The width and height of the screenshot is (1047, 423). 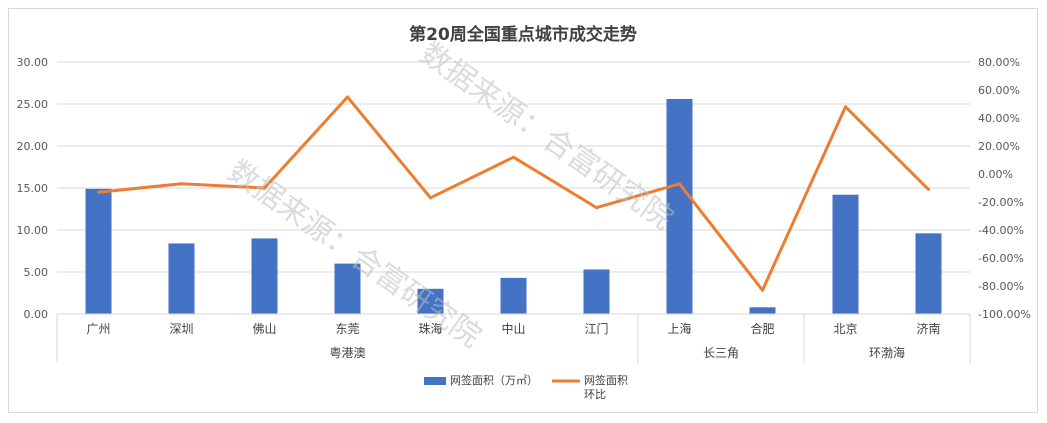 What do you see at coordinates (595, 394) in the screenshot?
I see `legend-line-label-2: 环比` at bounding box center [595, 394].